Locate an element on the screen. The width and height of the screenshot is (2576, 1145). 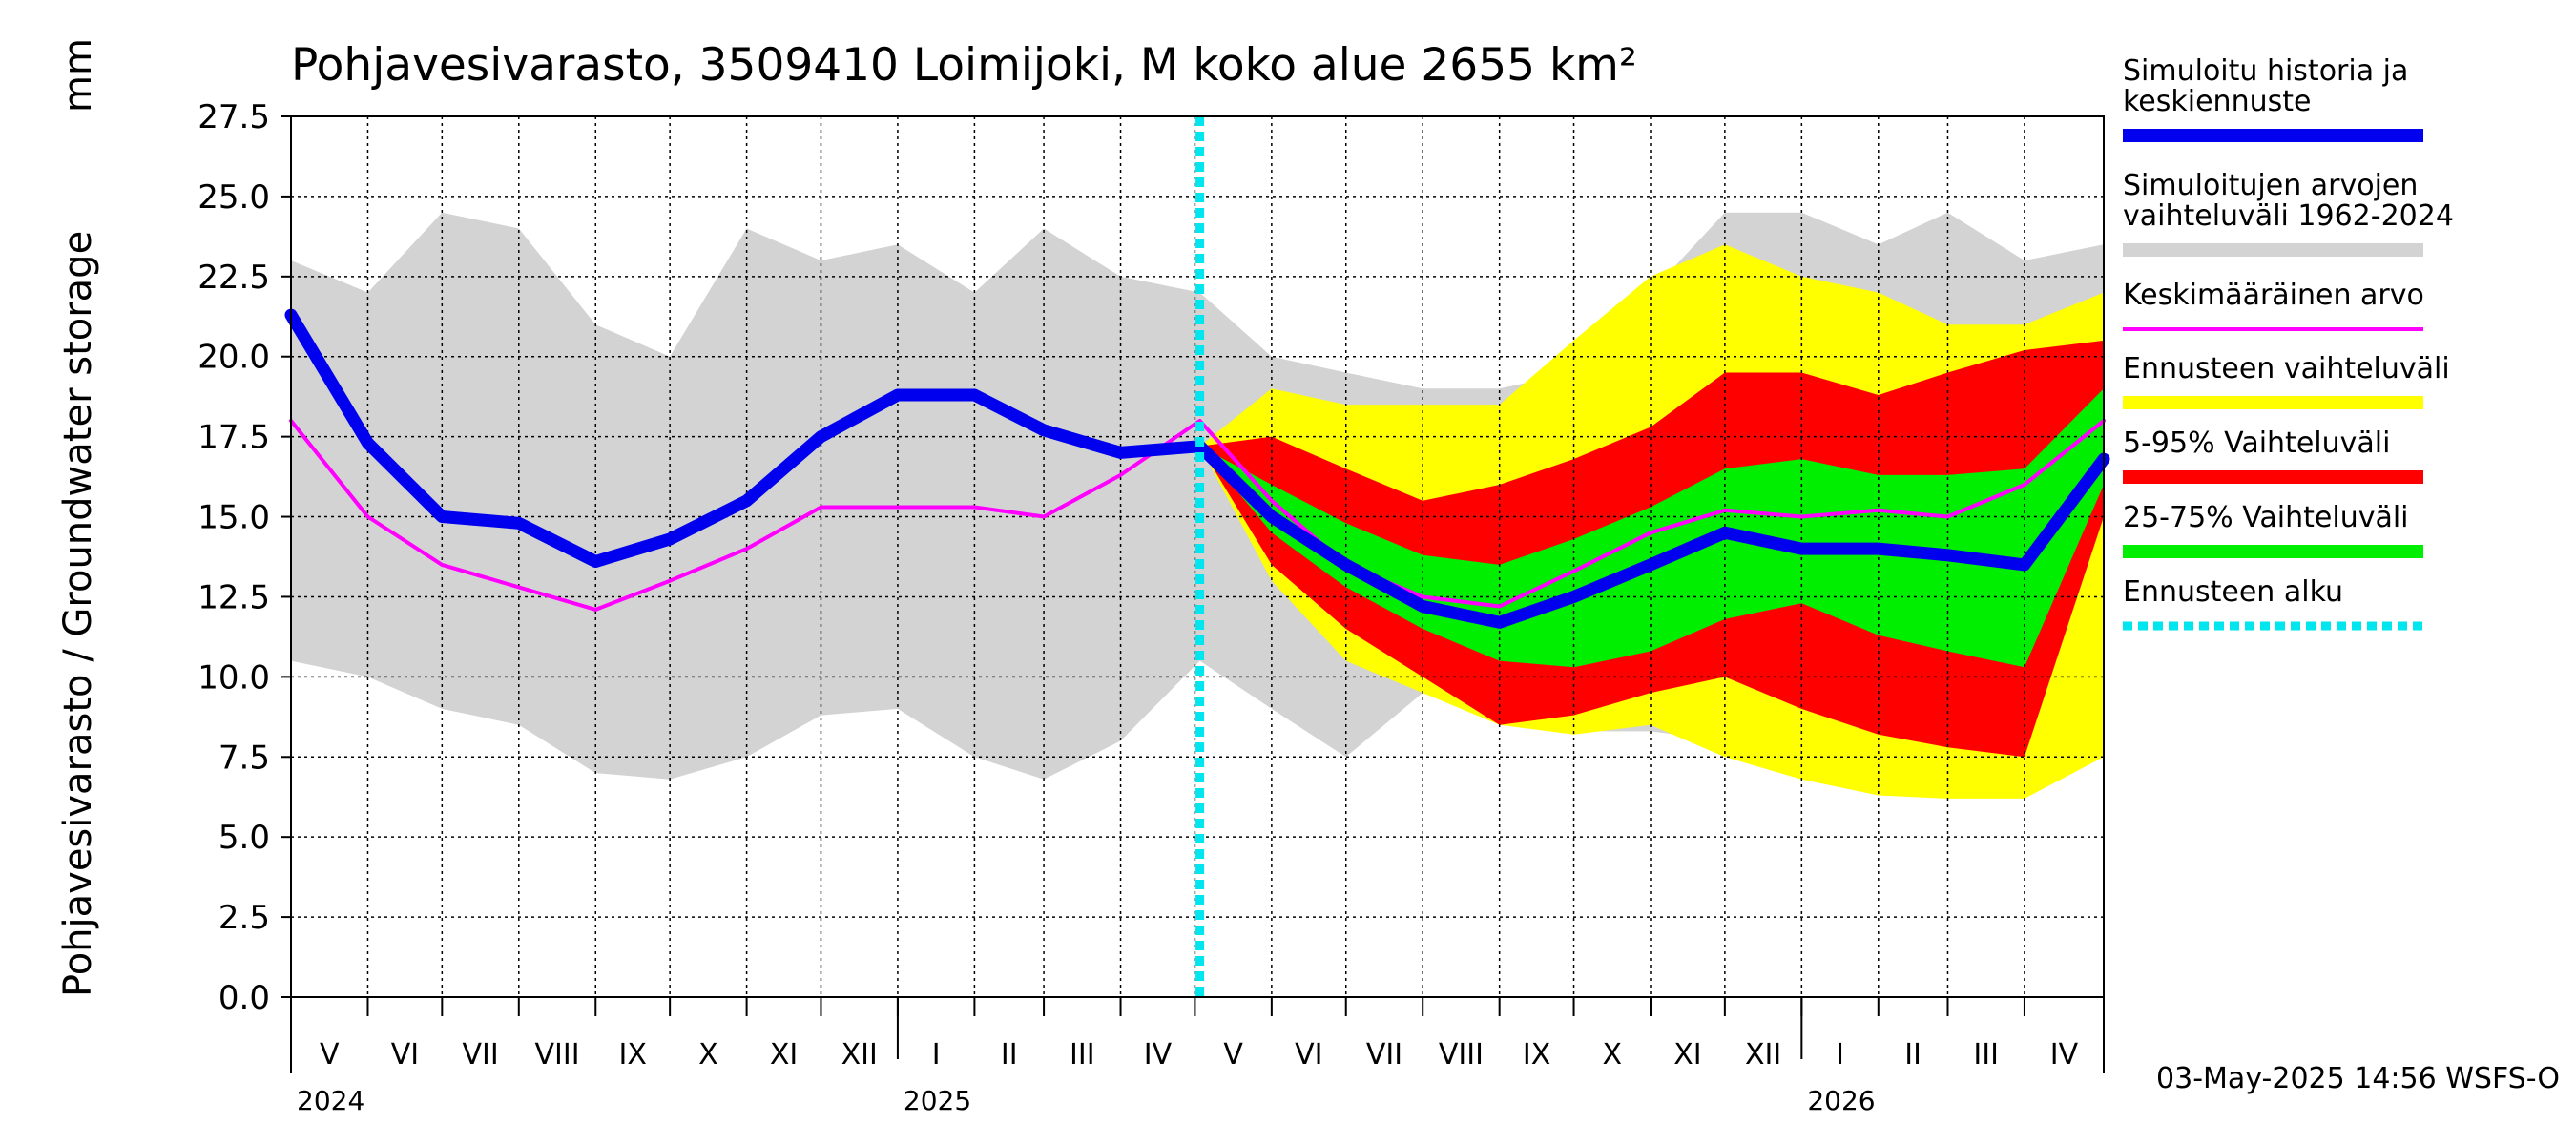
y-tick-label: 7.5 is located at coordinates (244, 758).